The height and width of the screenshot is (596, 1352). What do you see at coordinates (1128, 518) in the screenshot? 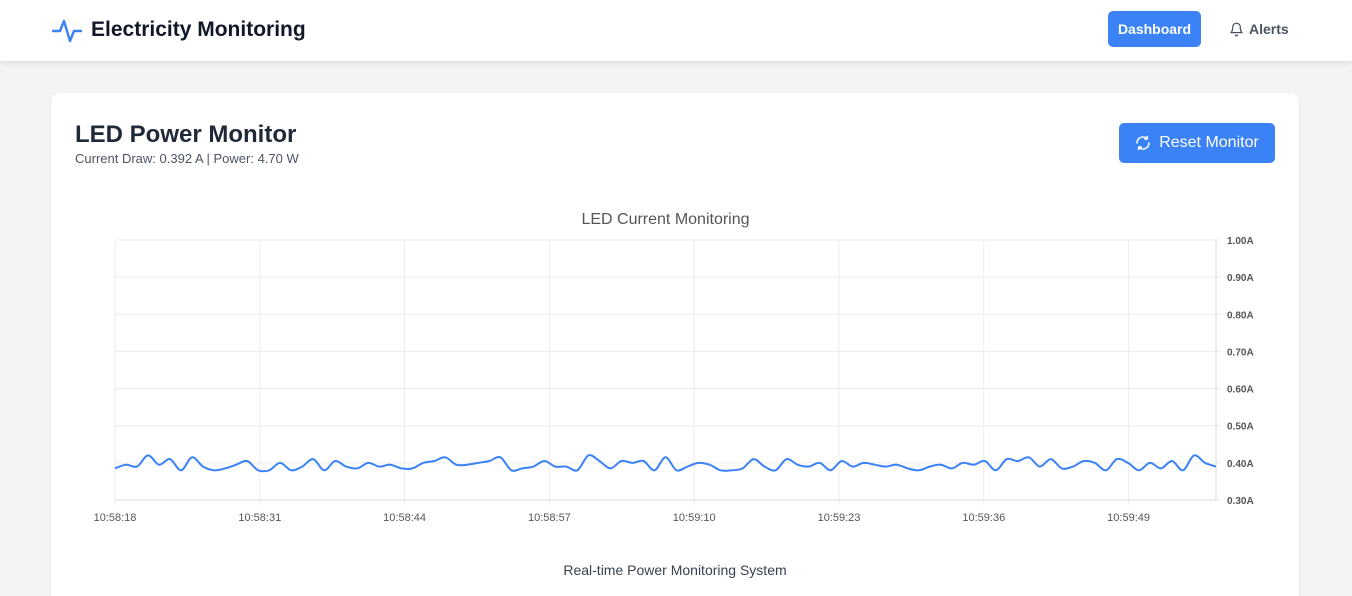
I see `x-tick-label: 10:59:49` at bounding box center [1128, 518].